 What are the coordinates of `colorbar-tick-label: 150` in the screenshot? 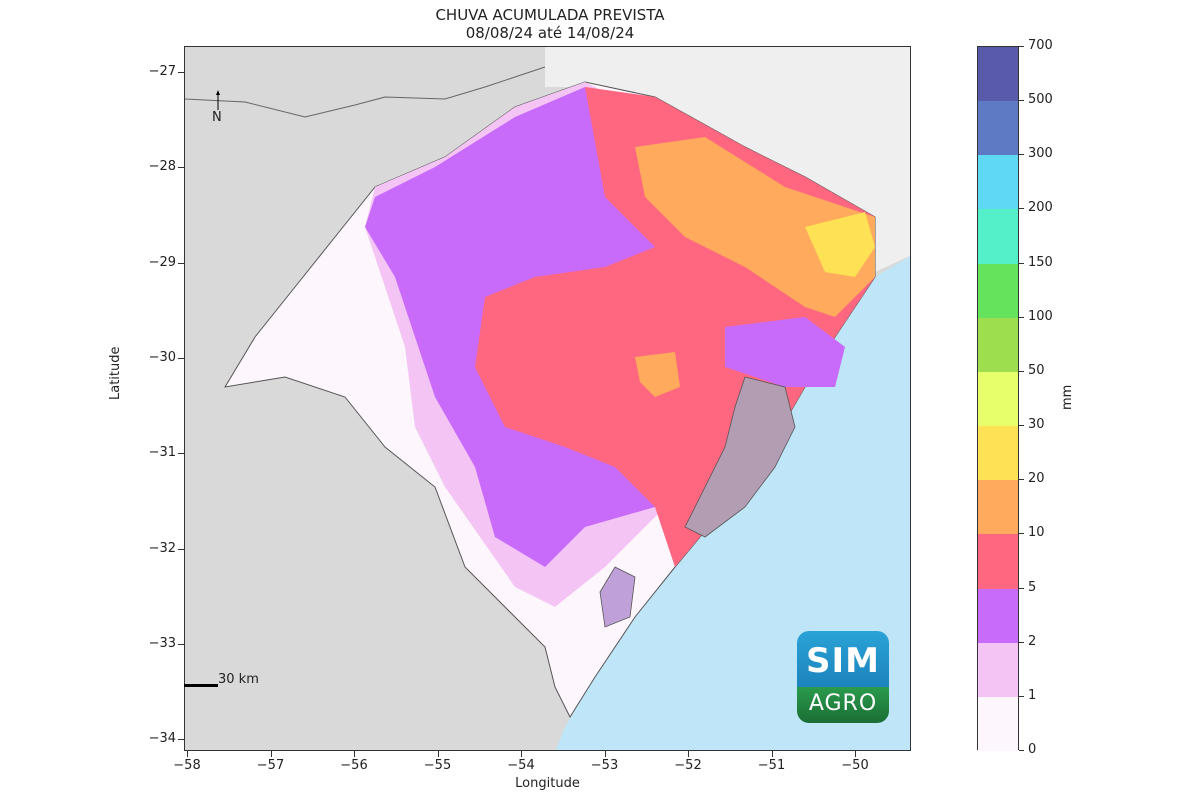 It's located at (1040, 262).